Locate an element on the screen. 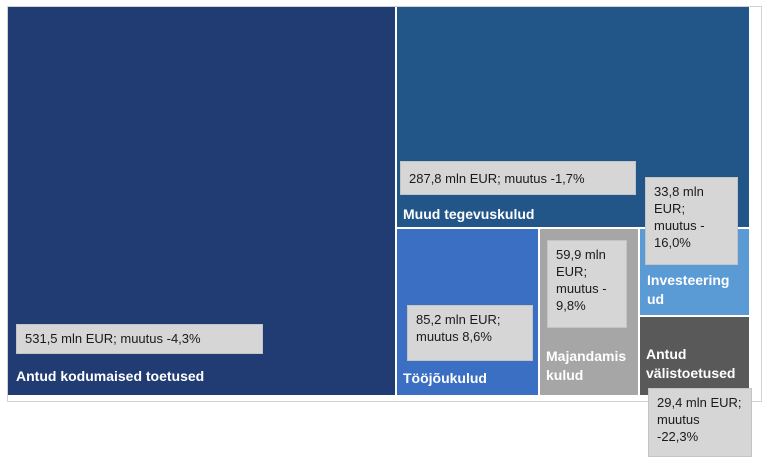  value-label: 287,8 mln EUR; muutus -1,7% is located at coordinates (518, 178).